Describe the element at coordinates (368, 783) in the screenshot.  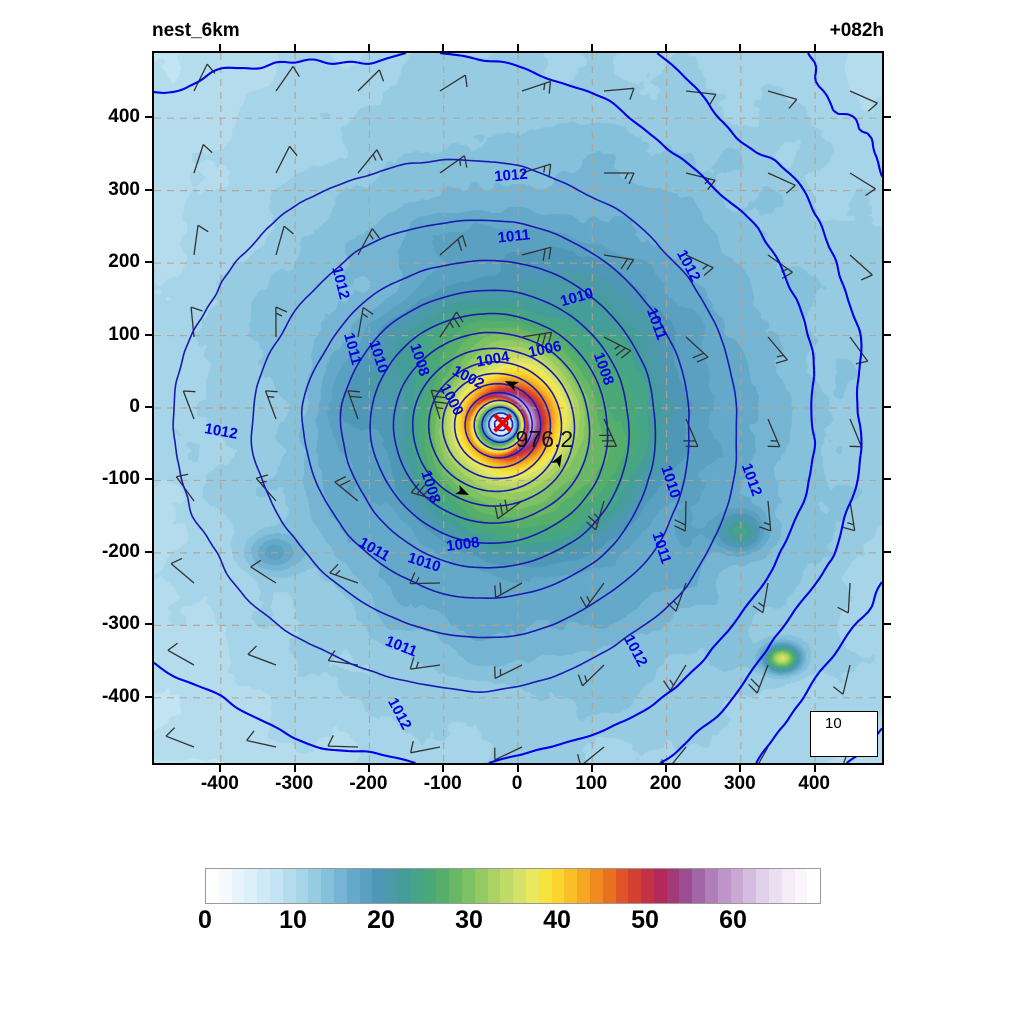
I see `x-tick-label: -200` at that location.